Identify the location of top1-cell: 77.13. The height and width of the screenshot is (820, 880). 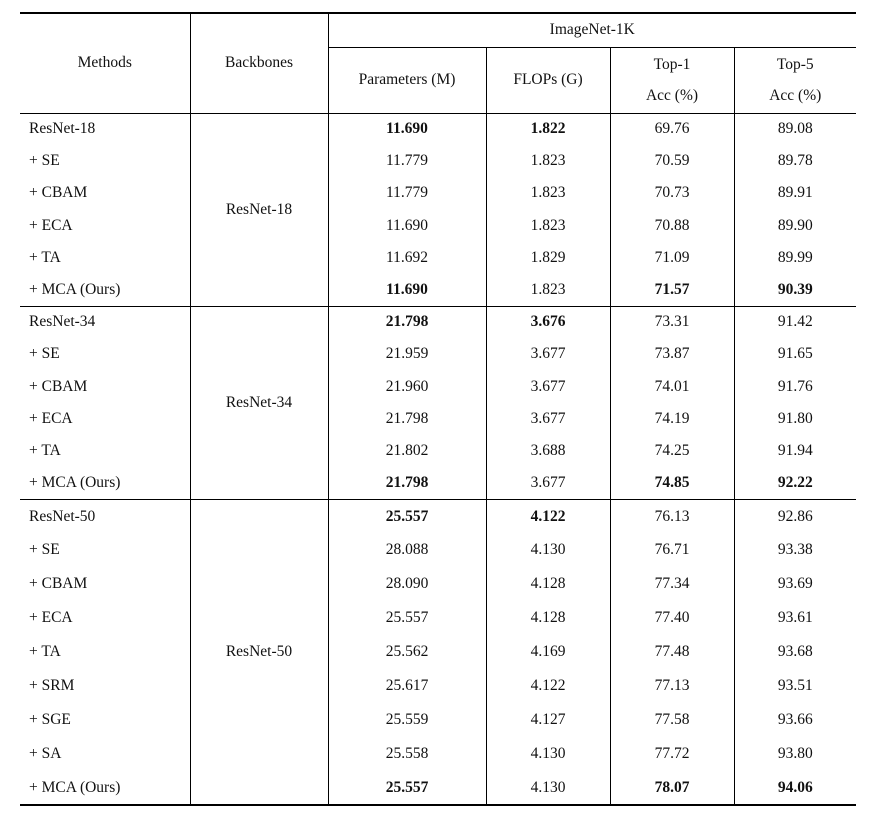
(671, 686).